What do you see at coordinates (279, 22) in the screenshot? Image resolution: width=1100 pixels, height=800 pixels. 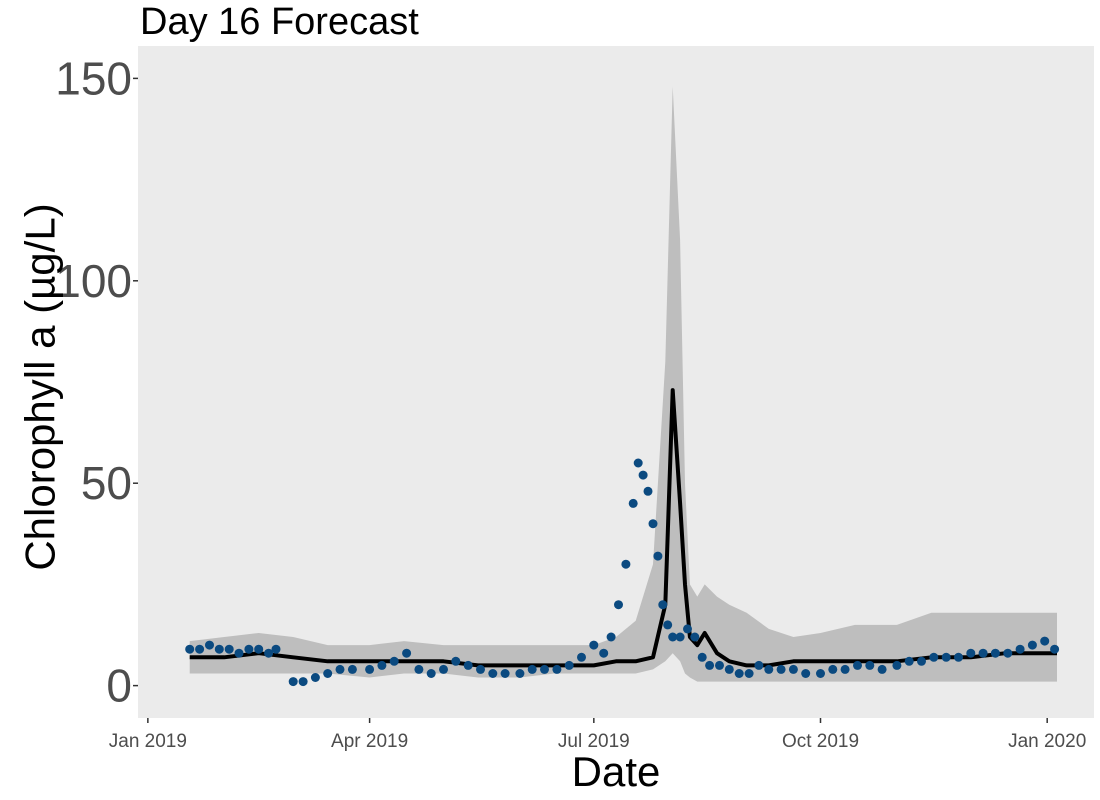 I see `chart-title: Day 16 Forecast` at bounding box center [279, 22].